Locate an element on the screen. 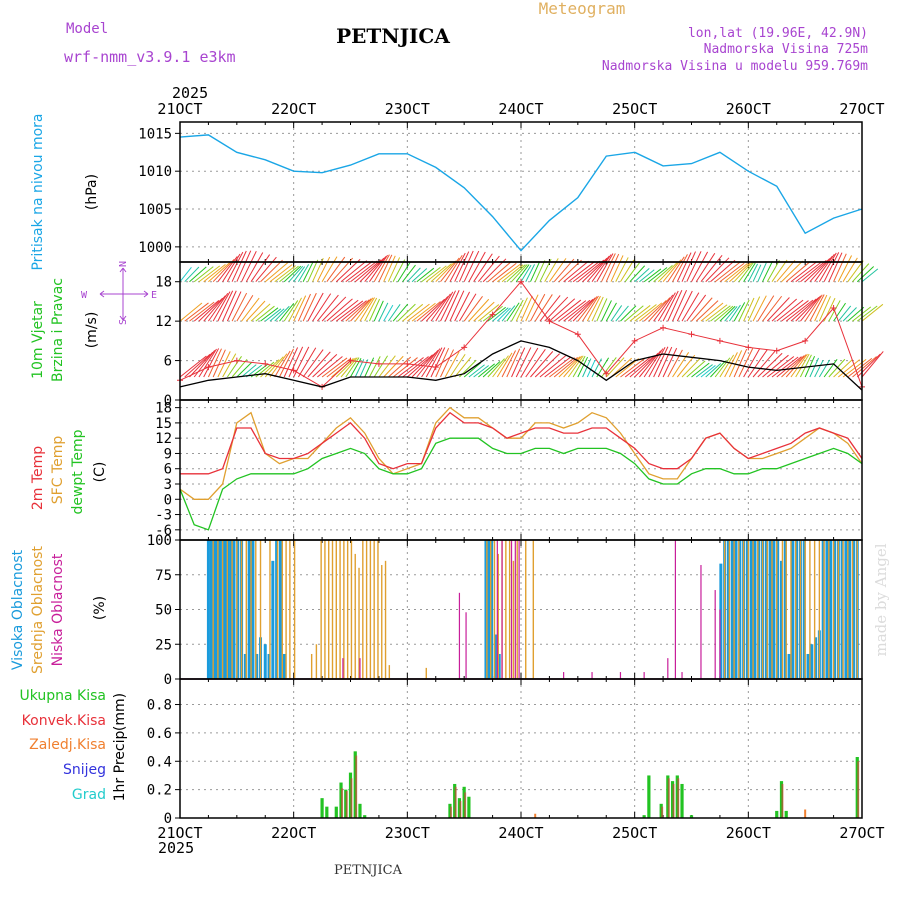 The height and width of the screenshot is (900, 900). cloud-mid-bars is located at coordinates (535, 609).